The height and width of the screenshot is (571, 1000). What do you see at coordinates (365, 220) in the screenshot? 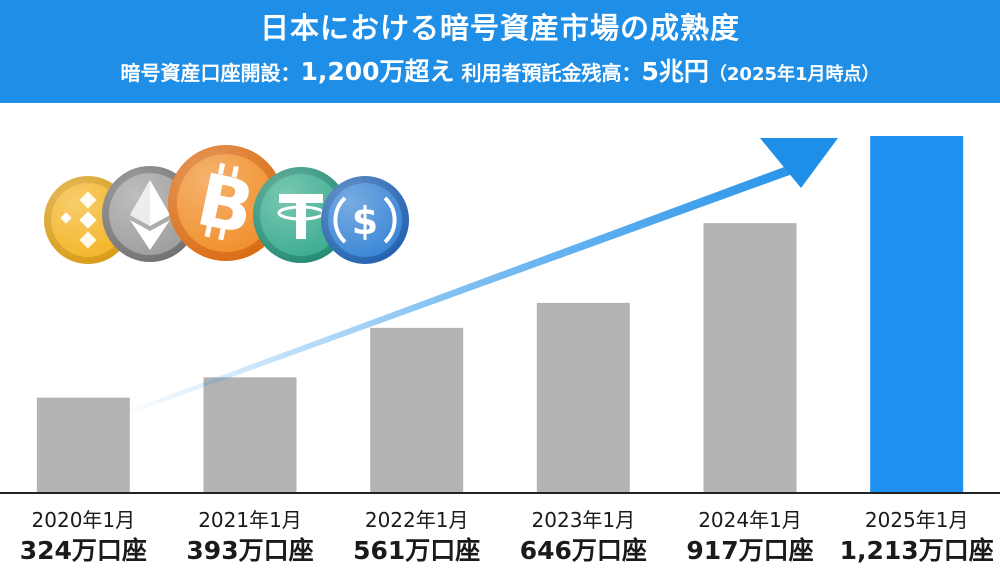
I see `usd-coin-icon: $` at bounding box center [365, 220].